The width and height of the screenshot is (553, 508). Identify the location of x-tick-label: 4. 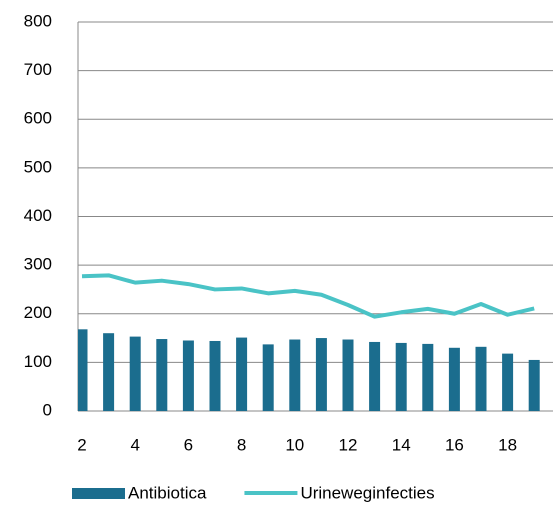
(134, 444).